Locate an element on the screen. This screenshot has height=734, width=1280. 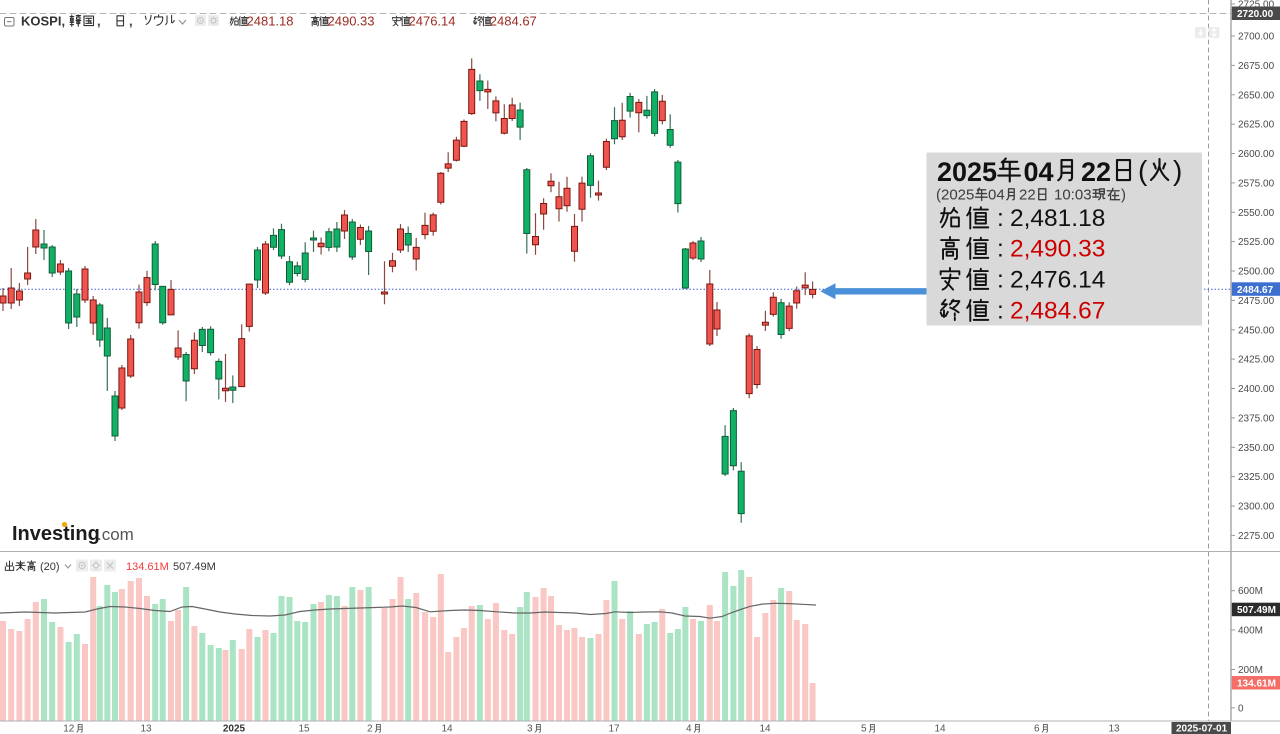
svg-text: 0 is located at coordinates (1241, 708).